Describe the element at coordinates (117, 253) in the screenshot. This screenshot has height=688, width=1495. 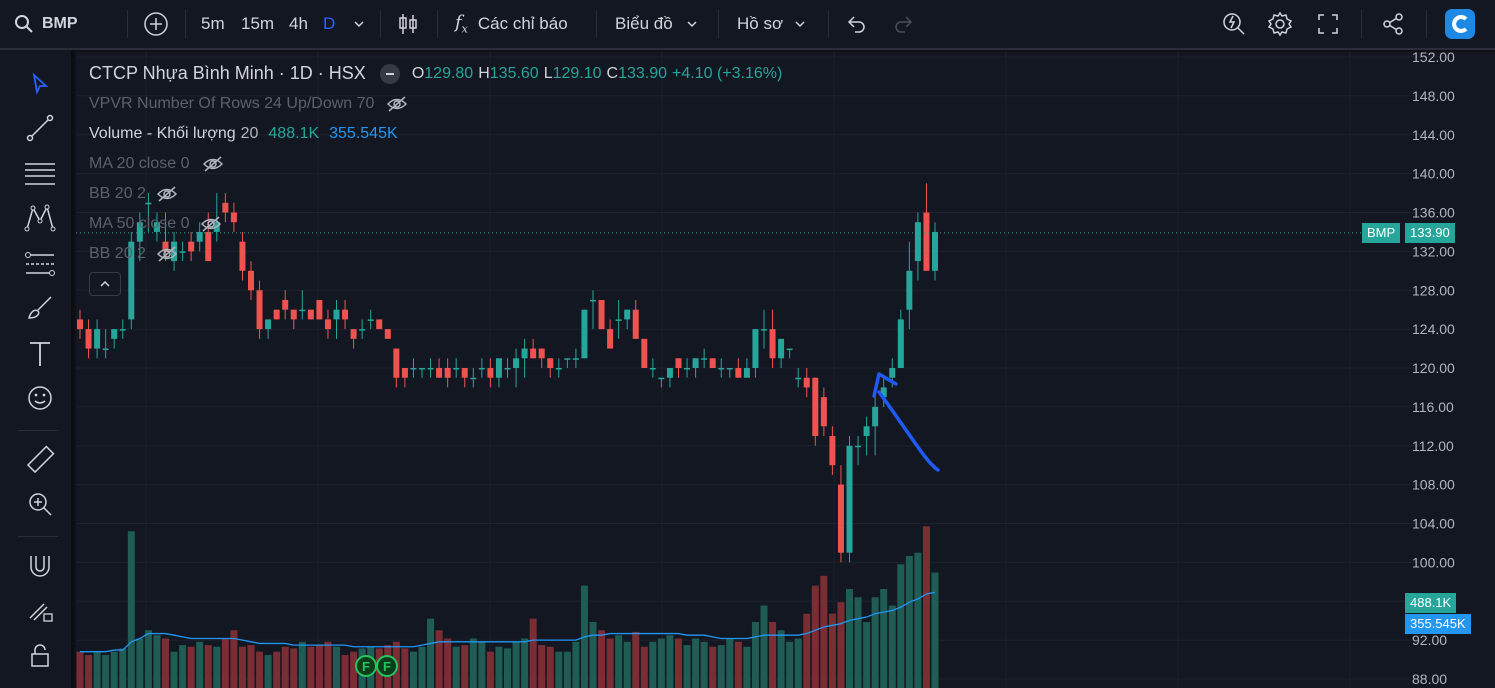
I see `bb2-label: BB 20 2` at that location.